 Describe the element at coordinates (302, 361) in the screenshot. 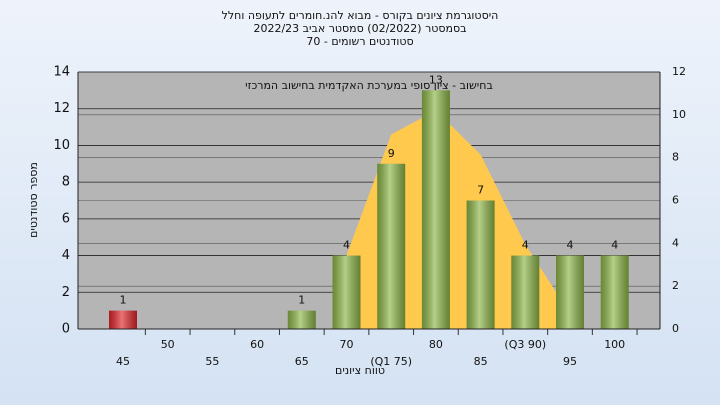

I see `x-tick-label: 65` at that location.